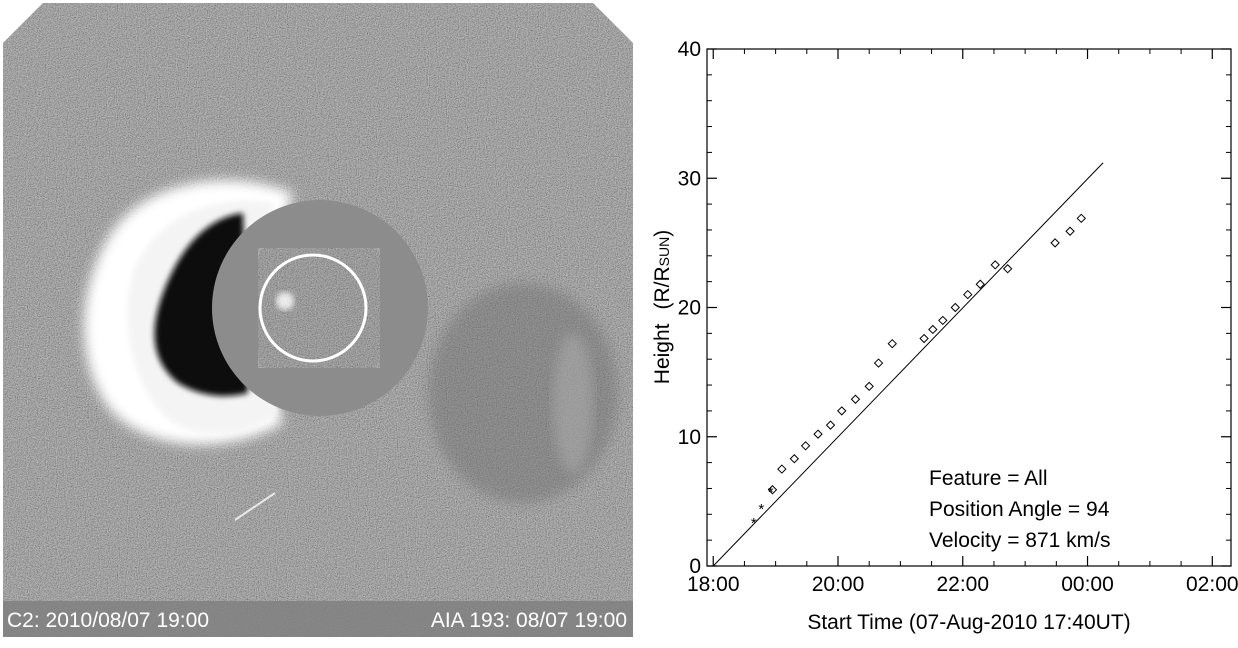 The width and height of the screenshot is (1238, 648). I want to click on faint-streamer-bright, so click(573, 403).